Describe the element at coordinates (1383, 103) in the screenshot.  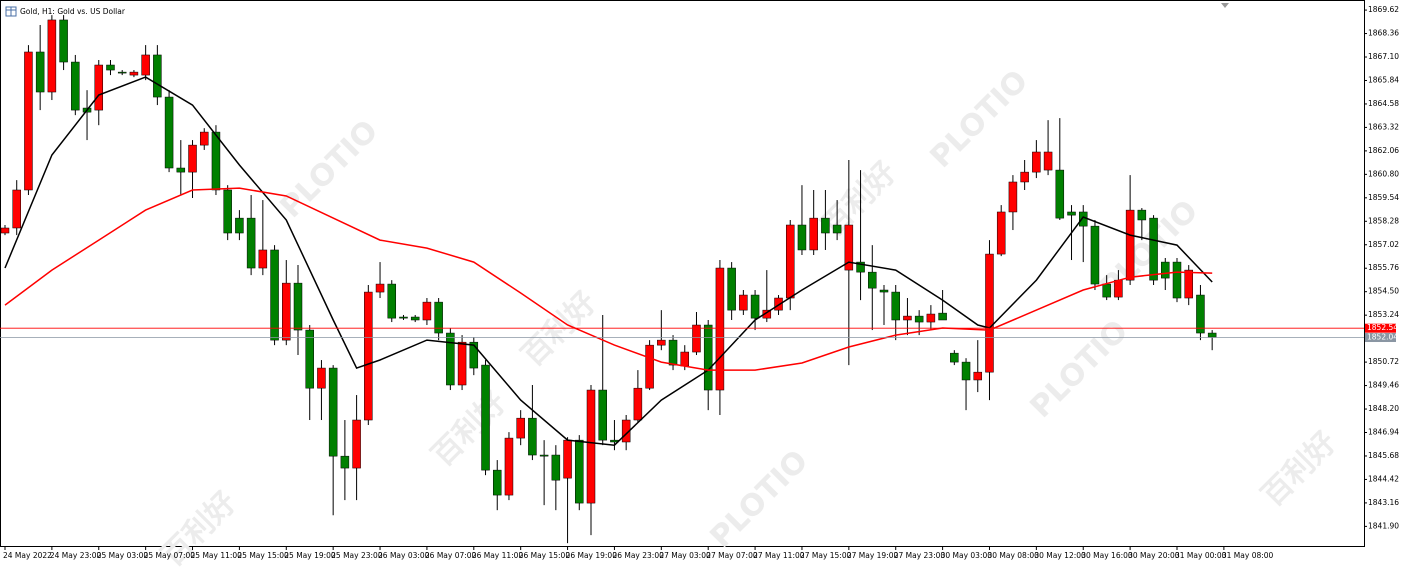
I see `y-tick-label: 1864.58` at that location.